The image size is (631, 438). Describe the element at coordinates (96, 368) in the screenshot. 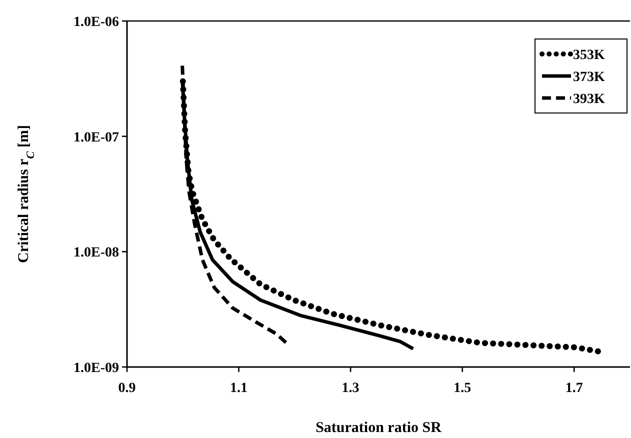

I see `y-tick-label: 1.0E-09` at that location.